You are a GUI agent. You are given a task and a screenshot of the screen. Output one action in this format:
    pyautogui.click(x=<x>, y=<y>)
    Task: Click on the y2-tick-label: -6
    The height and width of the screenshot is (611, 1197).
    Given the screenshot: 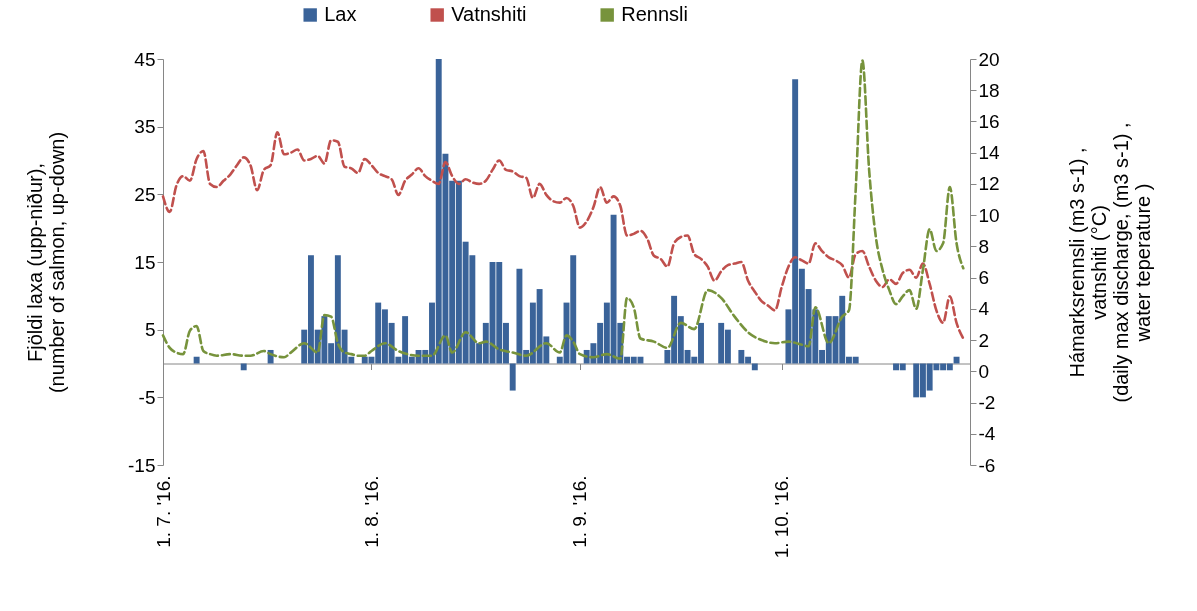 What is the action you would take?
    pyautogui.click(x=987, y=465)
    